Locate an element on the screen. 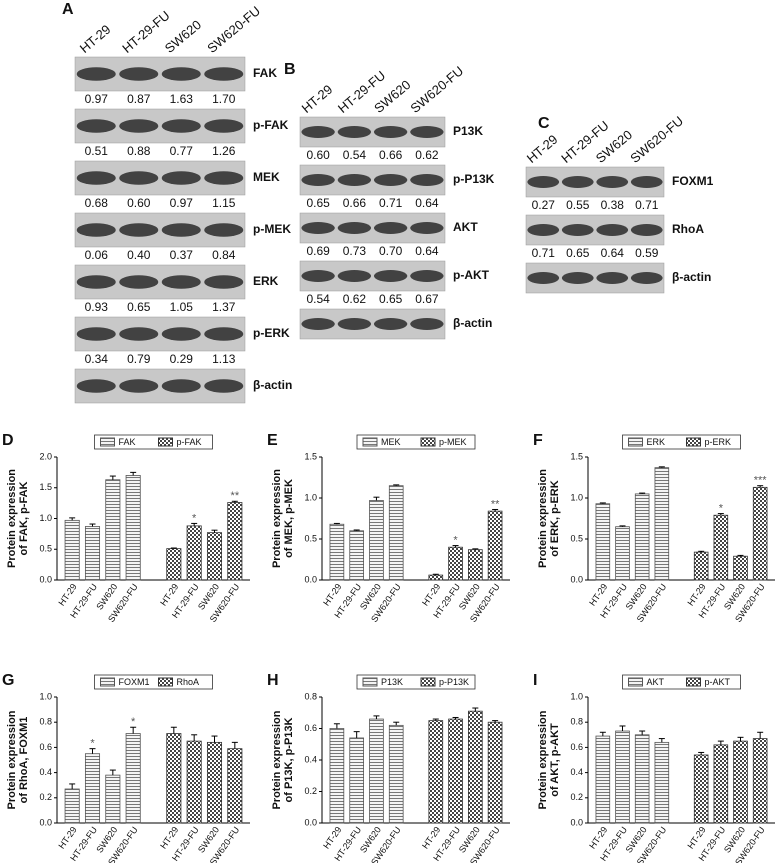  band-value: 1.37 is located at coordinates (224, 307).